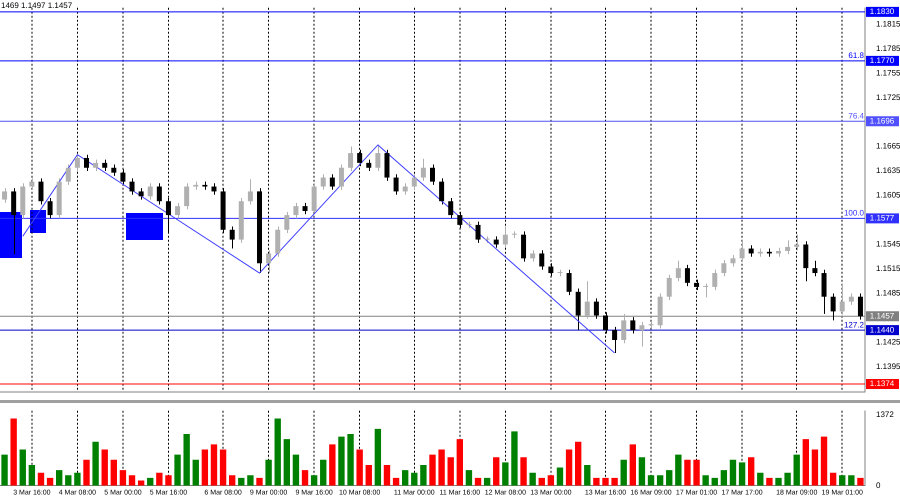  I want to click on y-tick-label: 1372, so click(885, 415).